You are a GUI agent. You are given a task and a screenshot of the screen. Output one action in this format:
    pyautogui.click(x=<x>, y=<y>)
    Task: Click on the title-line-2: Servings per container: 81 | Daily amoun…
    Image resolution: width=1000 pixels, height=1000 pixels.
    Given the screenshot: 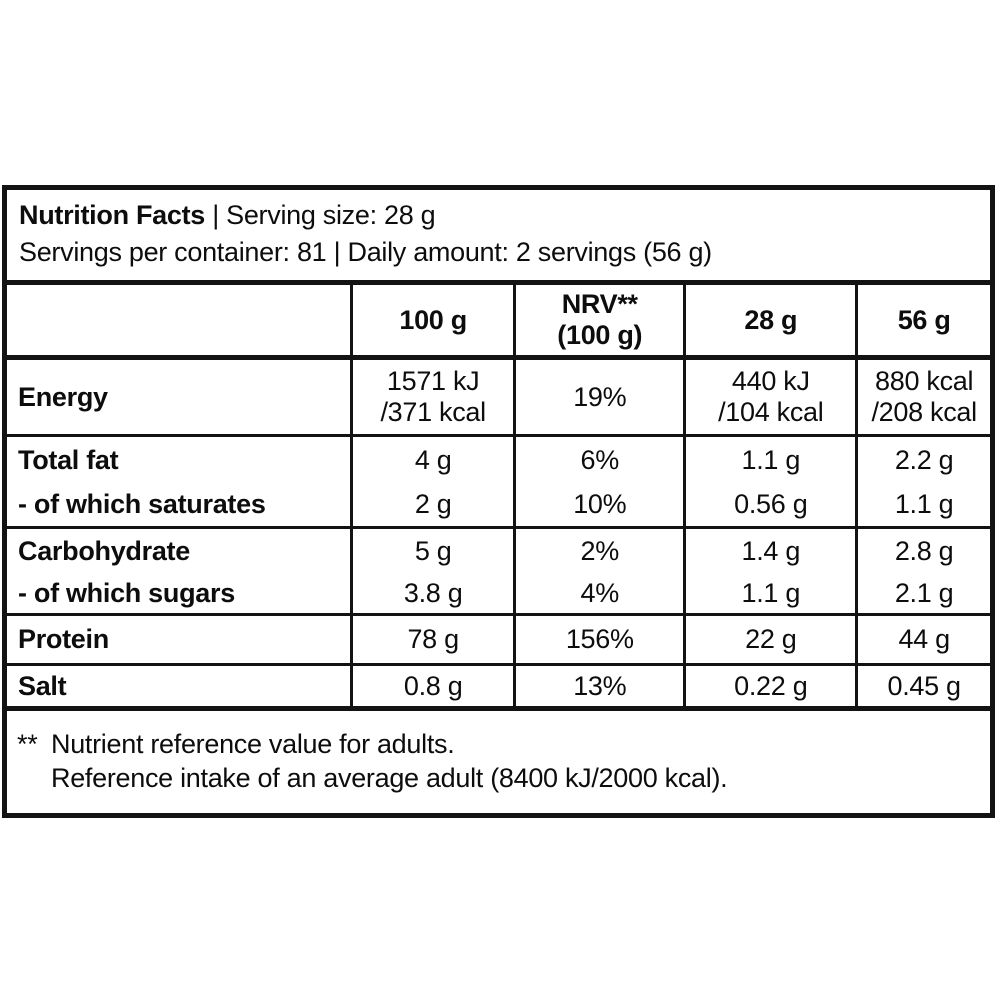 What is the action you would take?
    pyautogui.click(x=365, y=252)
    